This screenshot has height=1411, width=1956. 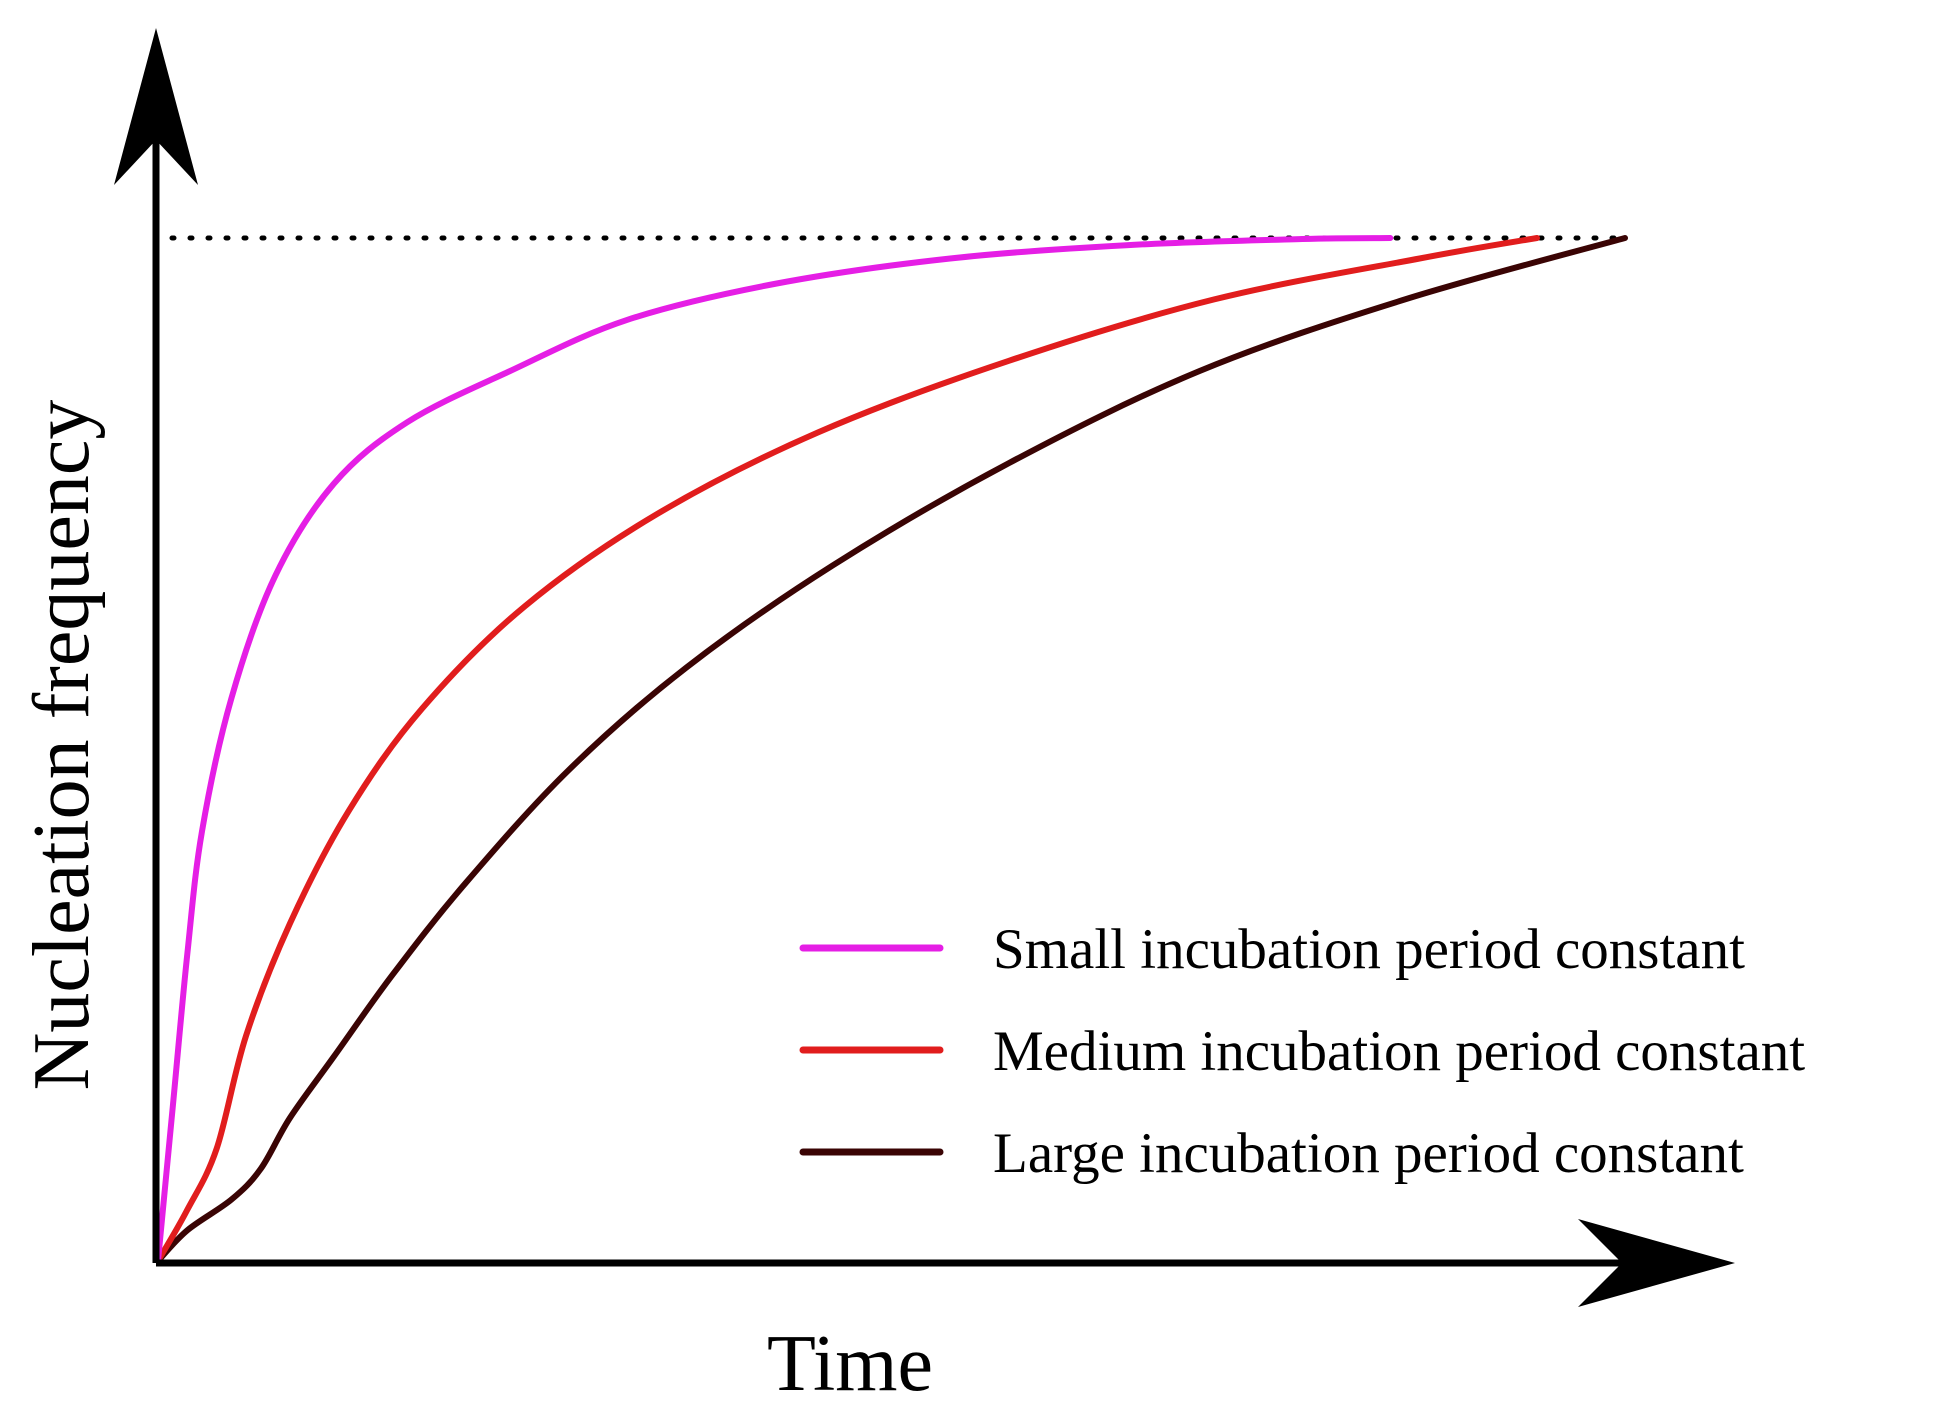 I want to click on y-axis-label: Nucleation frequency, so click(x=62, y=745).